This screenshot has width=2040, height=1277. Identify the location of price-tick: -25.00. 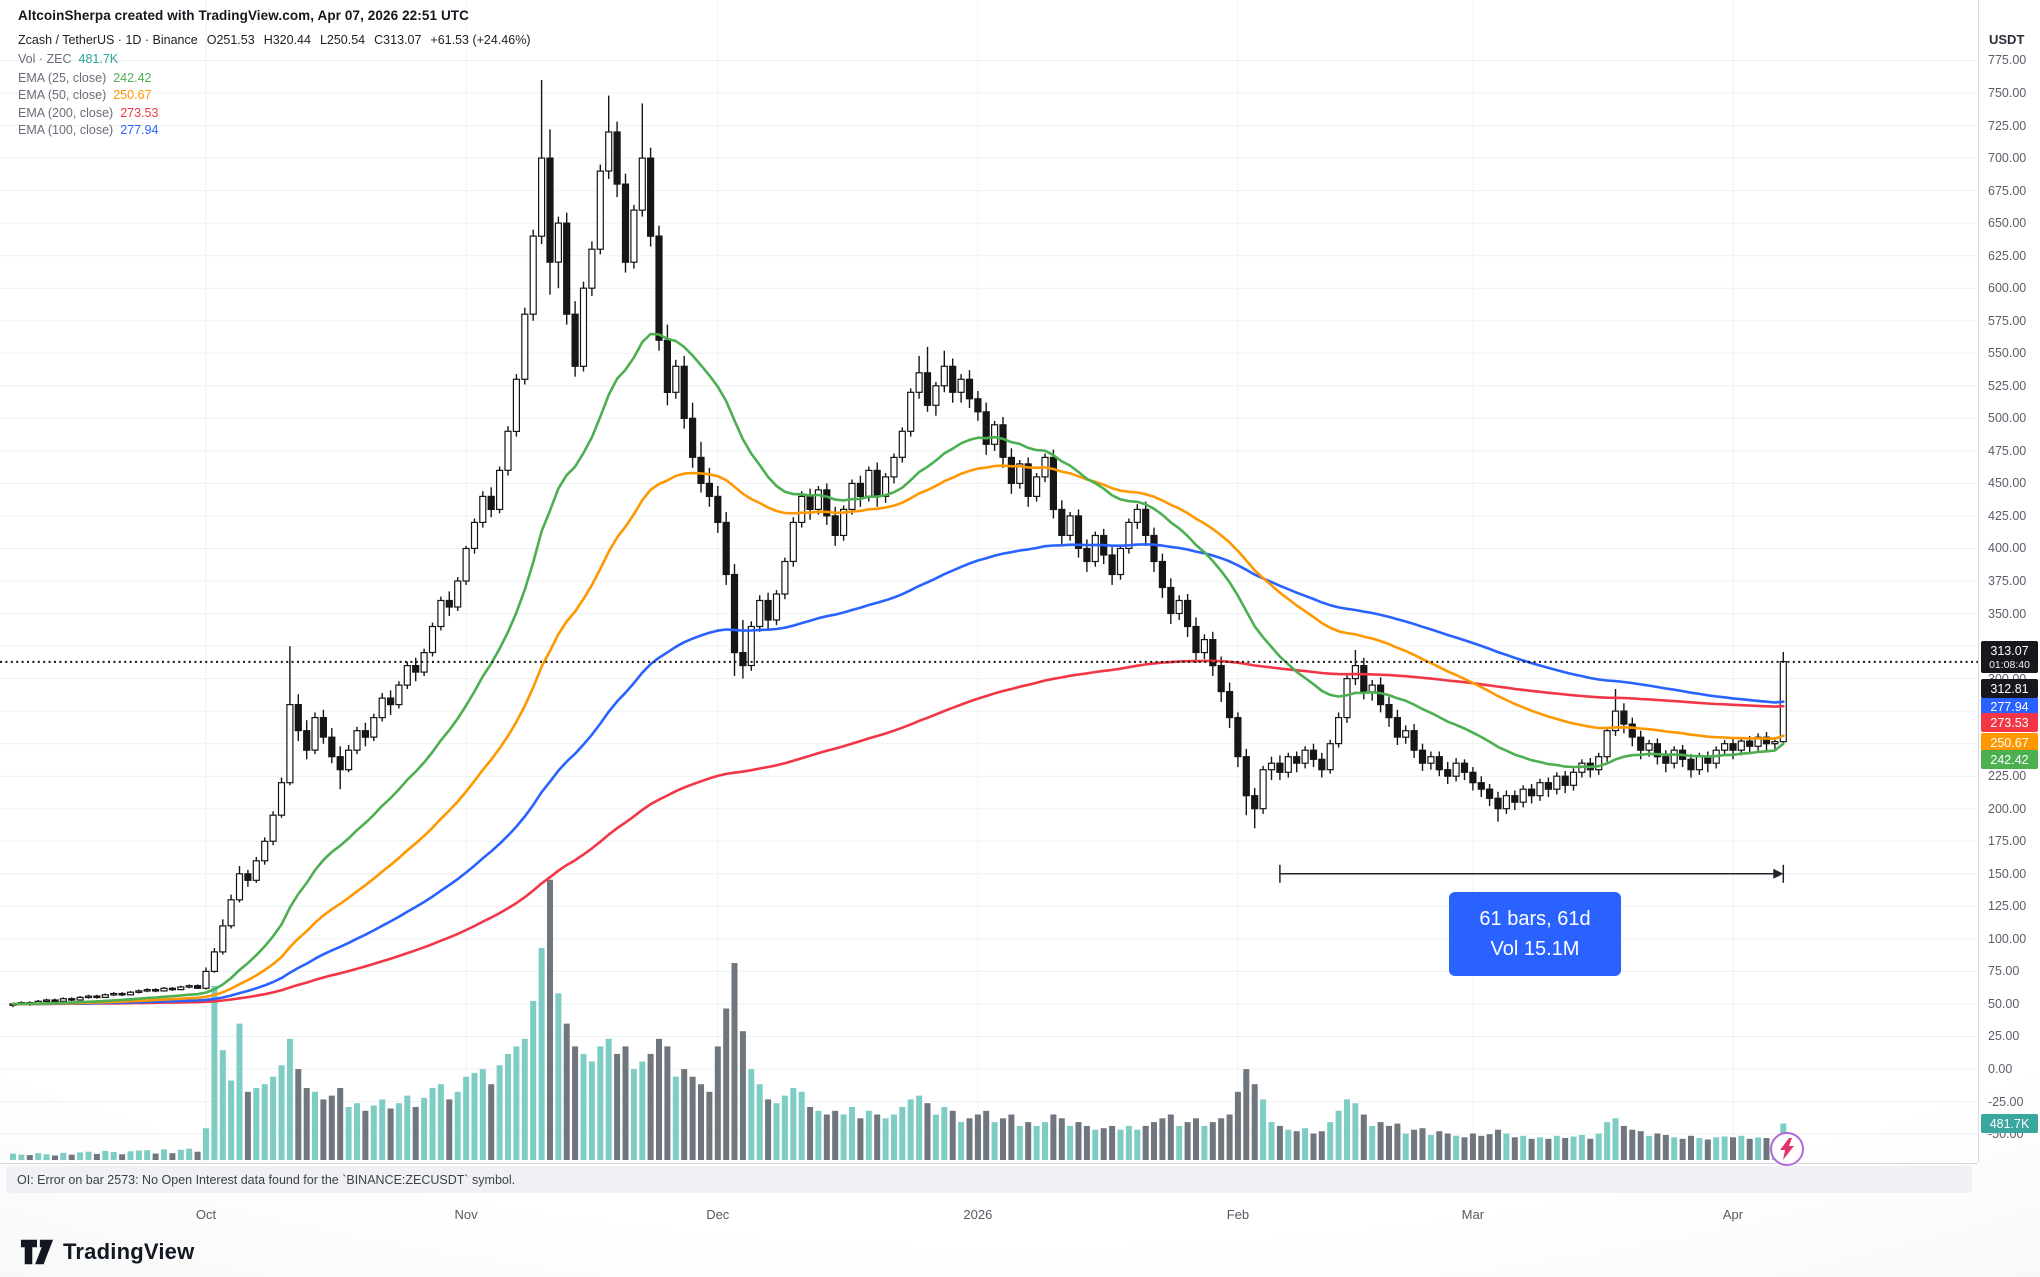
(2006, 1101).